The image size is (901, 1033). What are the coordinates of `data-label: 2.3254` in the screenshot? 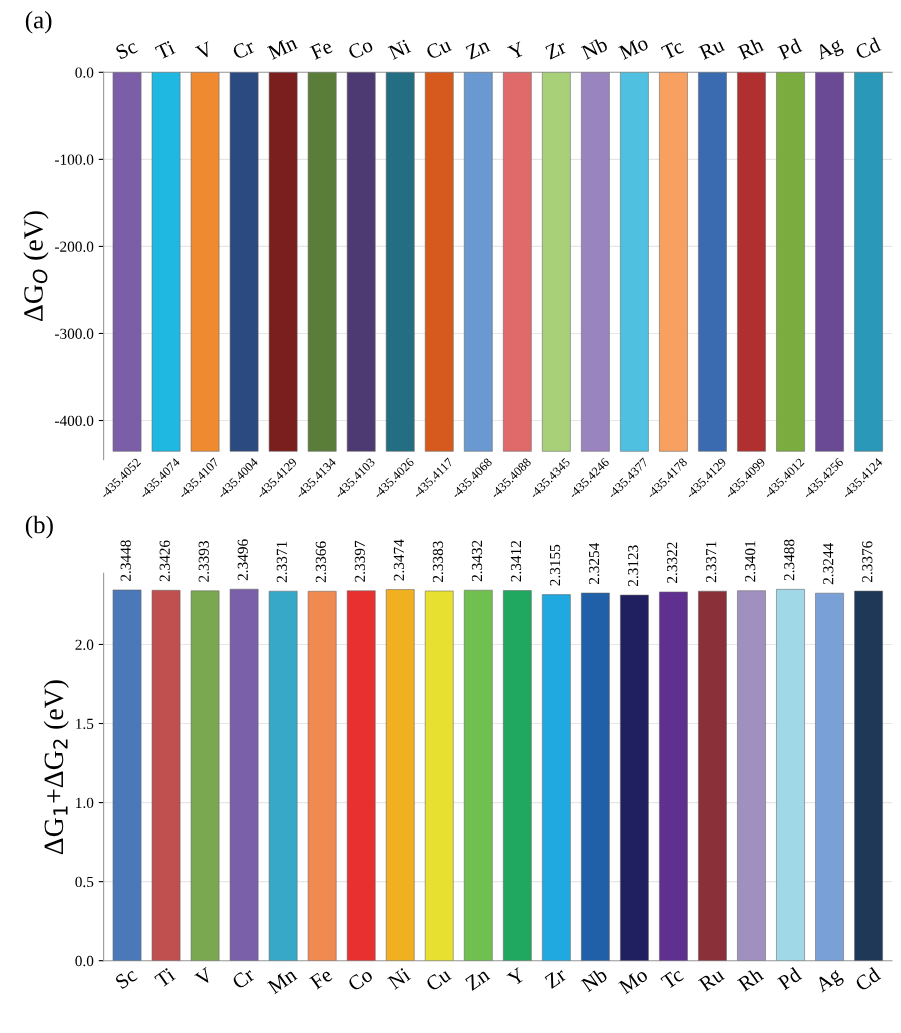 It's located at (594, 563).